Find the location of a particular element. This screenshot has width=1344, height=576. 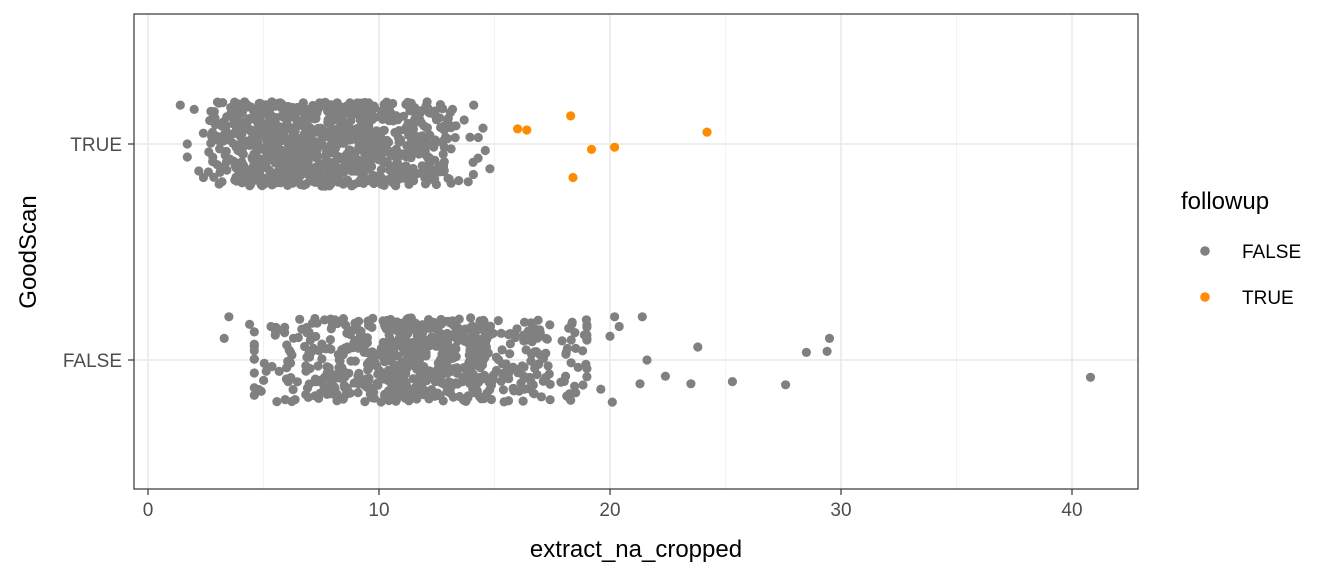

legend-key-false is located at coordinates (1205, 251).